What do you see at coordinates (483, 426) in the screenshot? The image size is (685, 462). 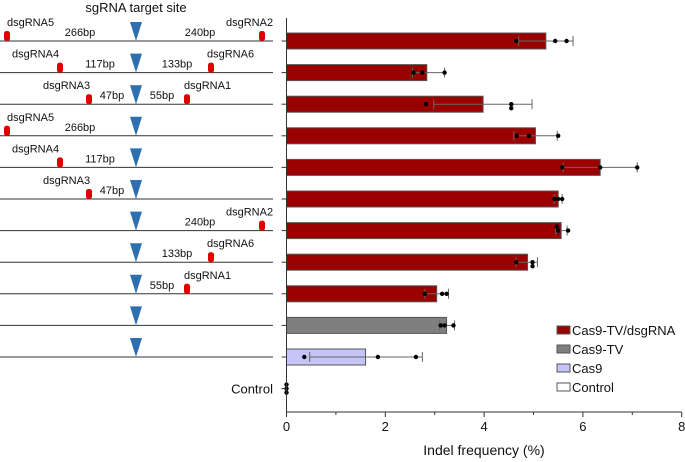 I see `x-tick-label: 4` at bounding box center [483, 426].